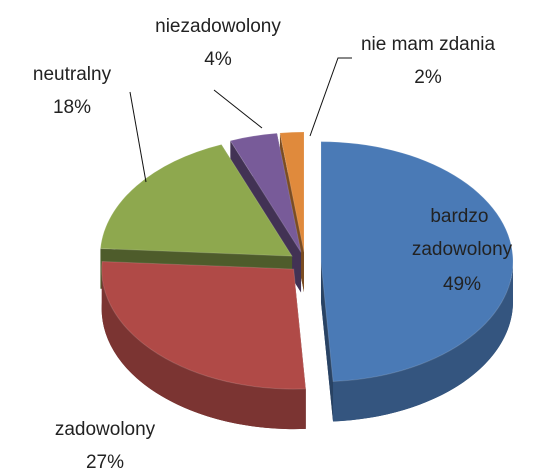 The width and height of the screenshot is (533, 470). I want to click on label-line: zadowolony, so click(462, 249).